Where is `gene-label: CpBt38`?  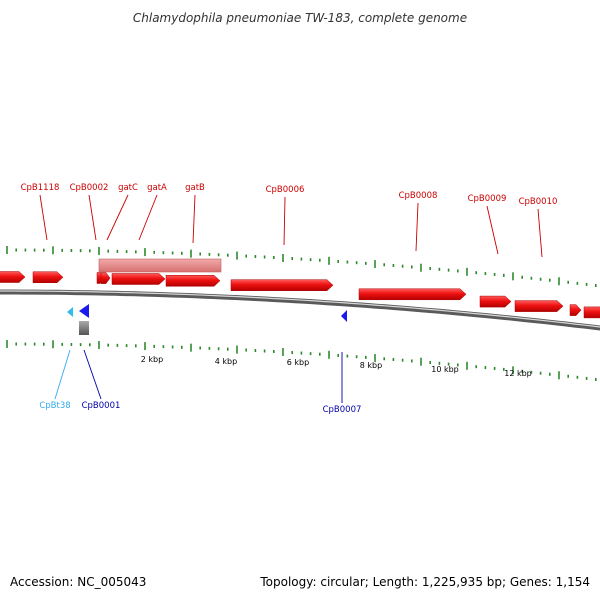 gene-label: CpBt38 is located at coordinates (54, 406).